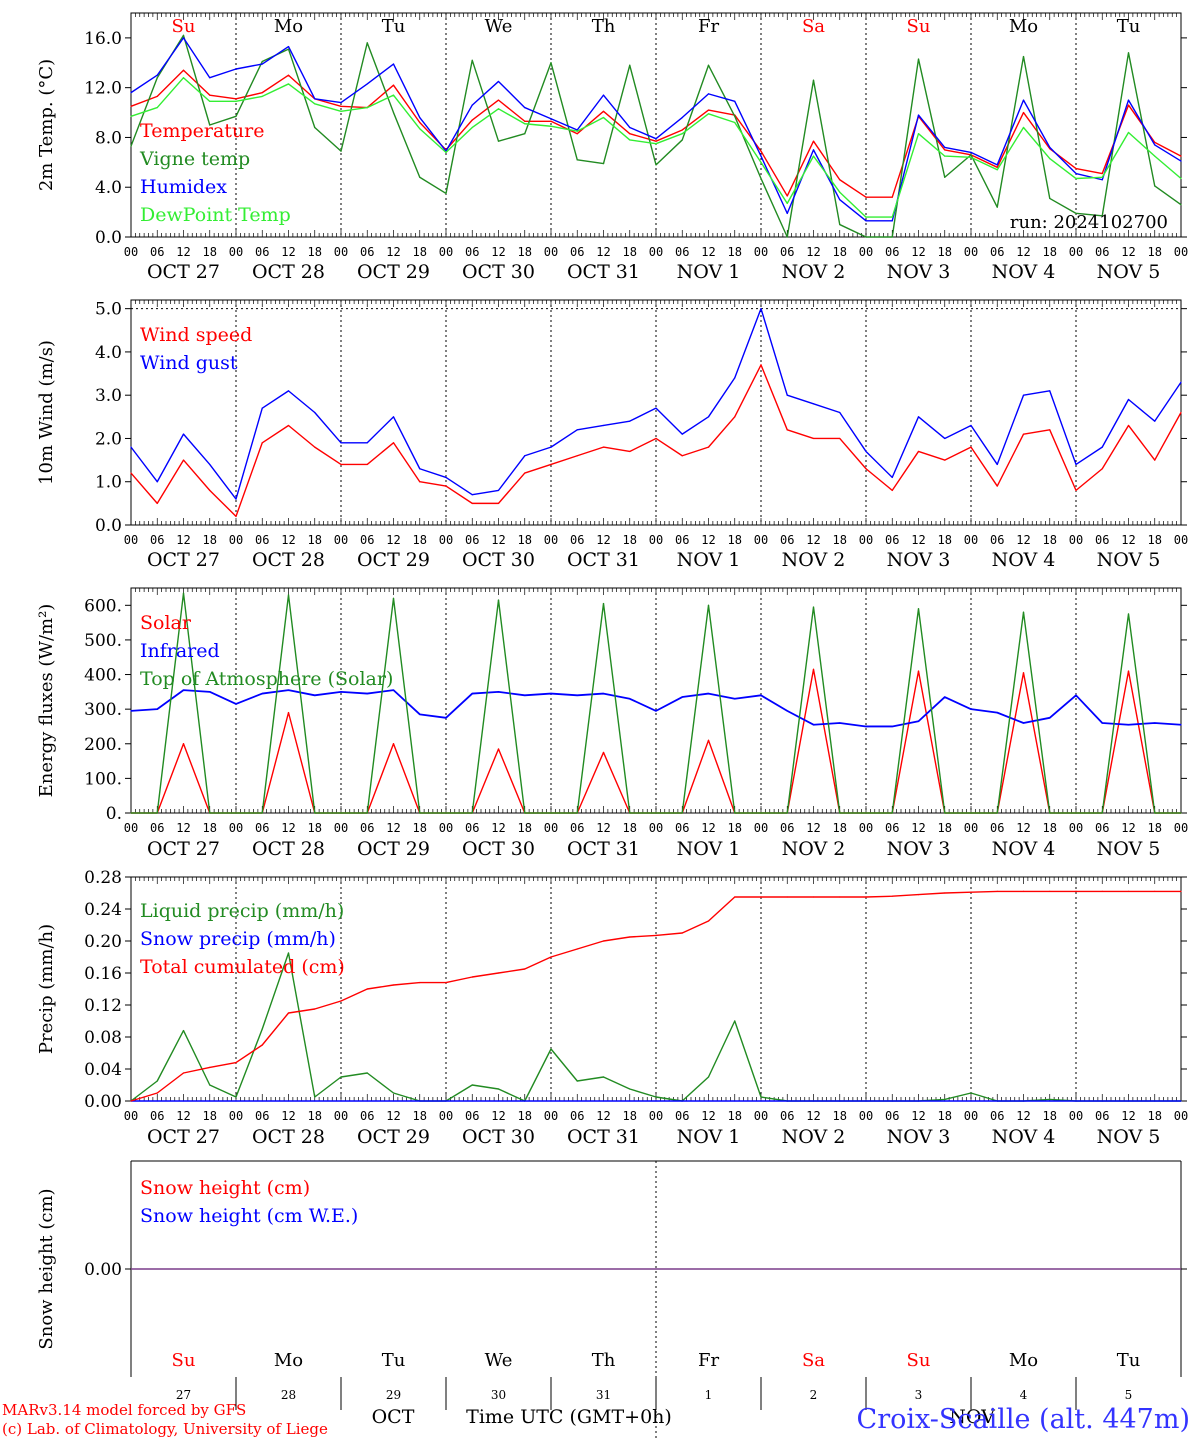  What do you see at coordinates (498, 849) in the screenshot?
I see `date-label: OCT 30` at bounding box center [498, 849].